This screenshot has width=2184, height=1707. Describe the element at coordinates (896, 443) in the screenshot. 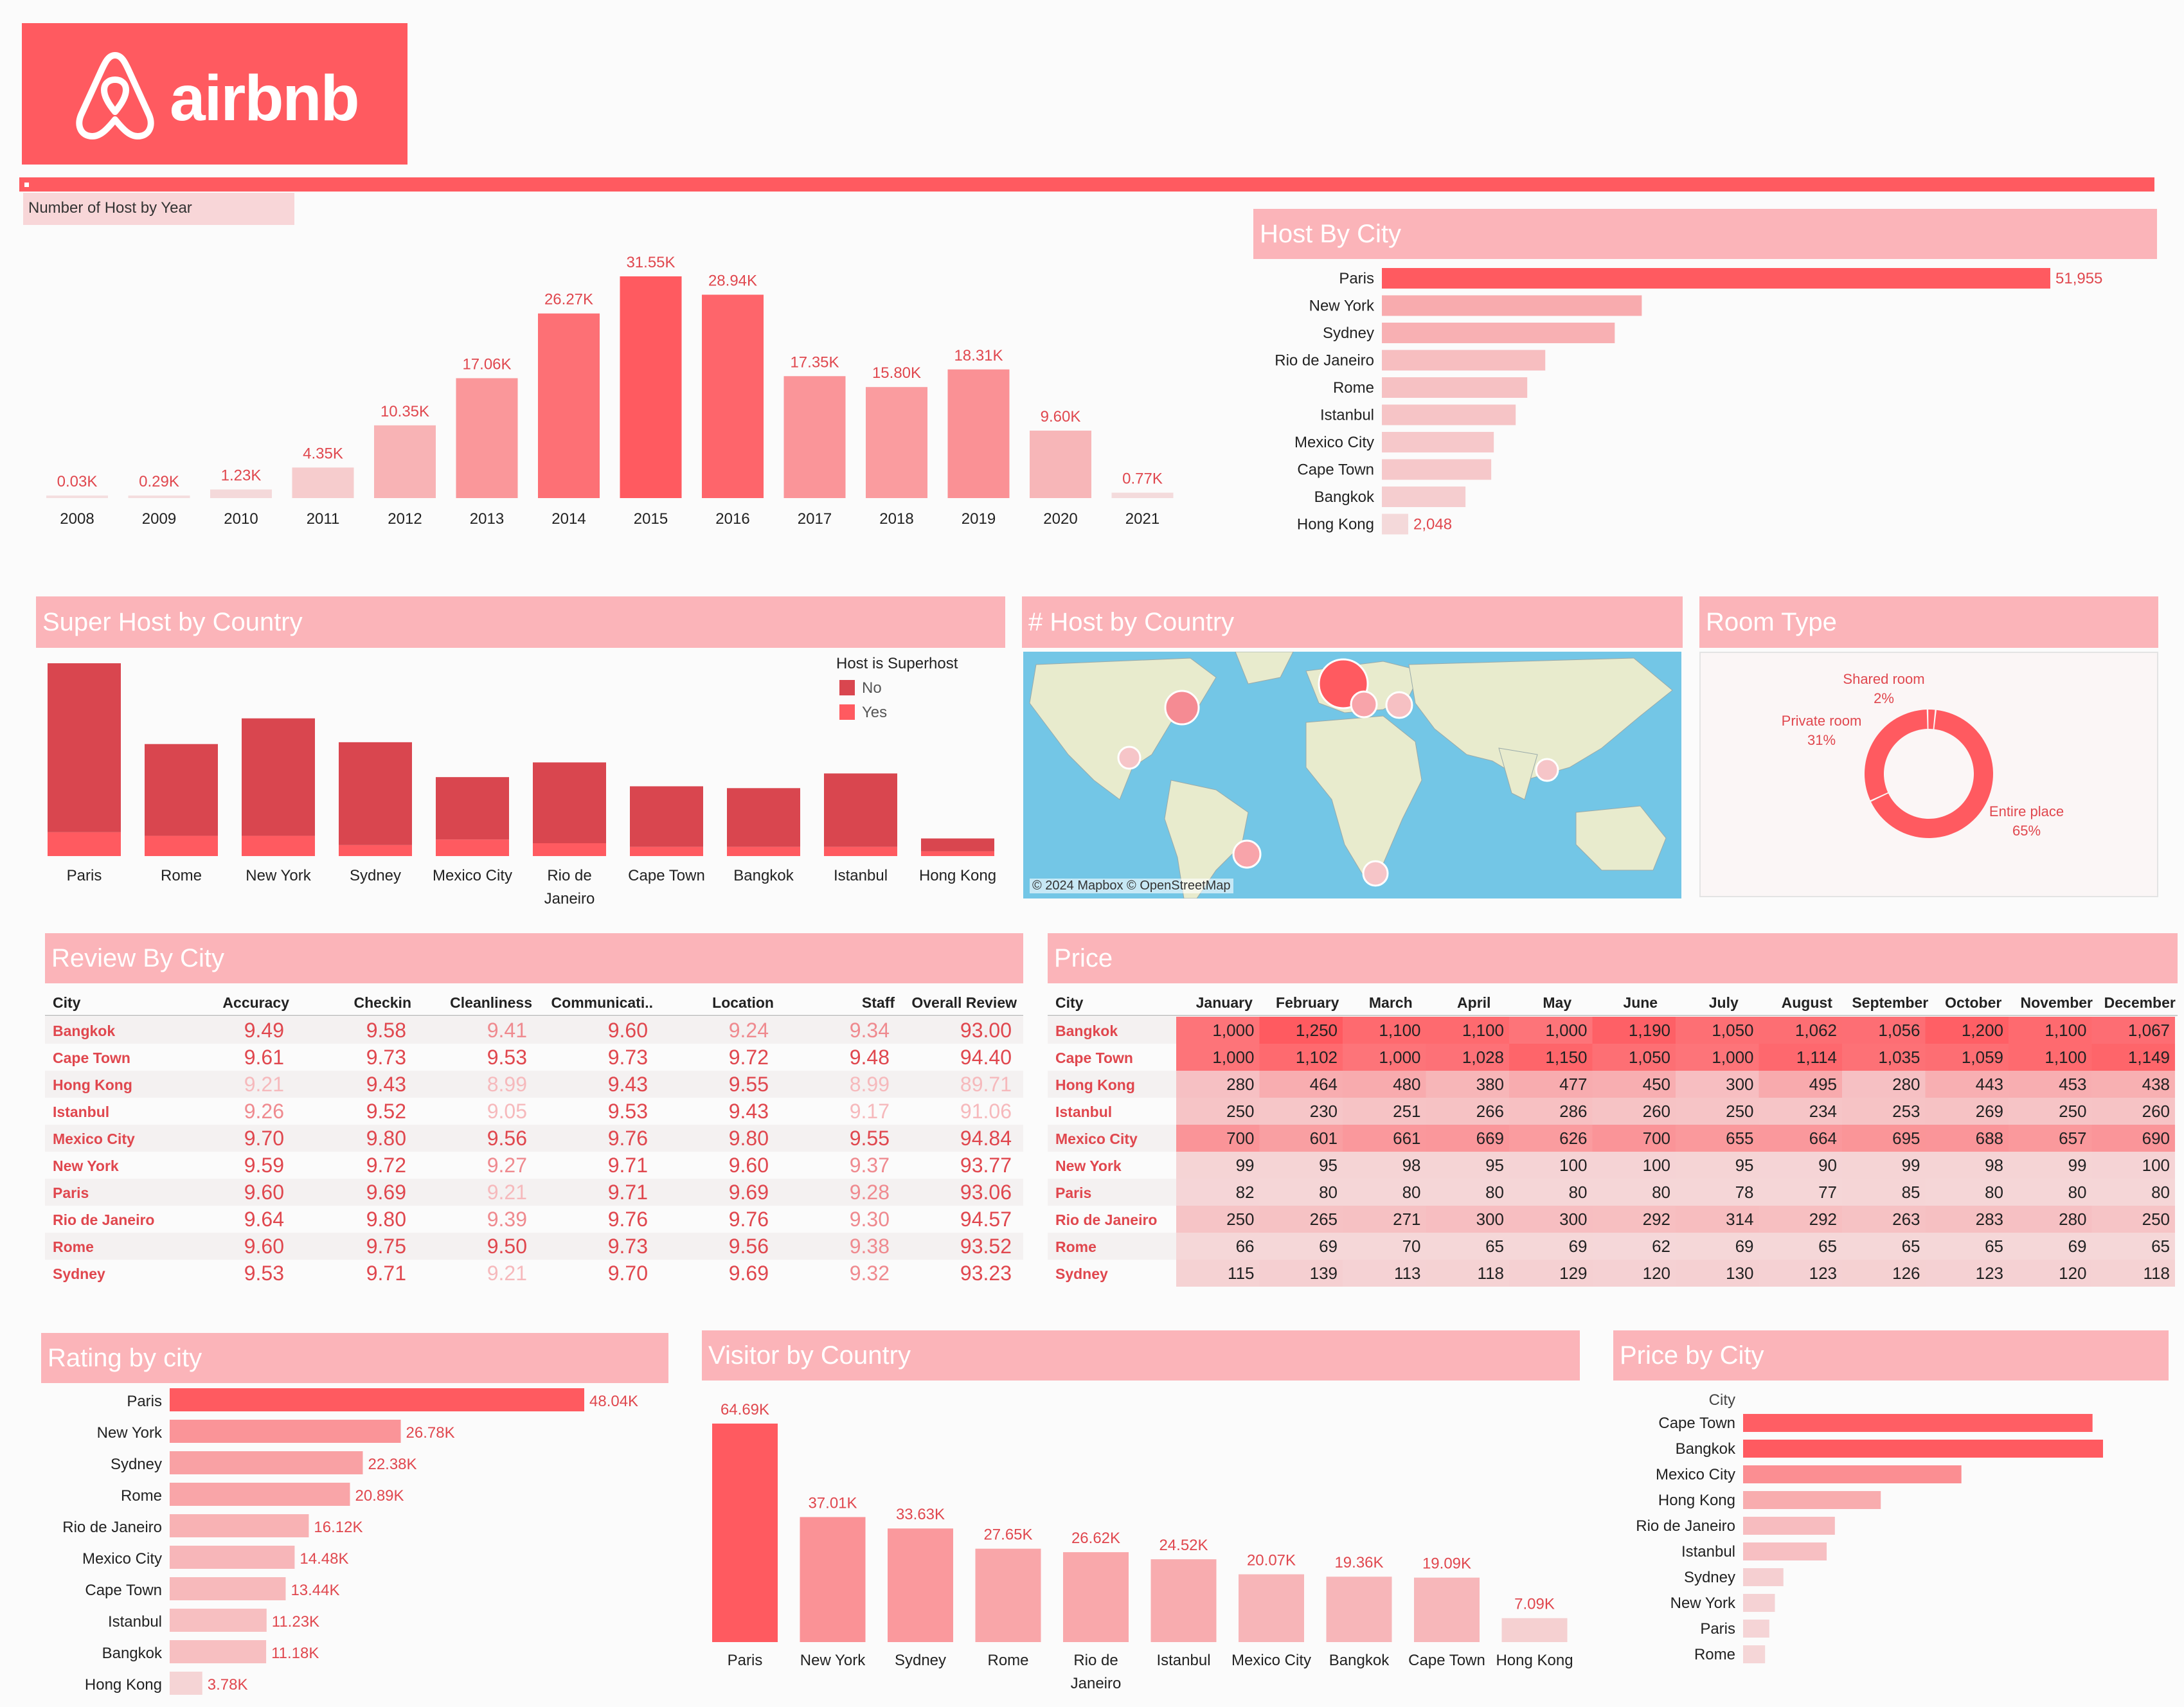

I see `year-bar` at that location.